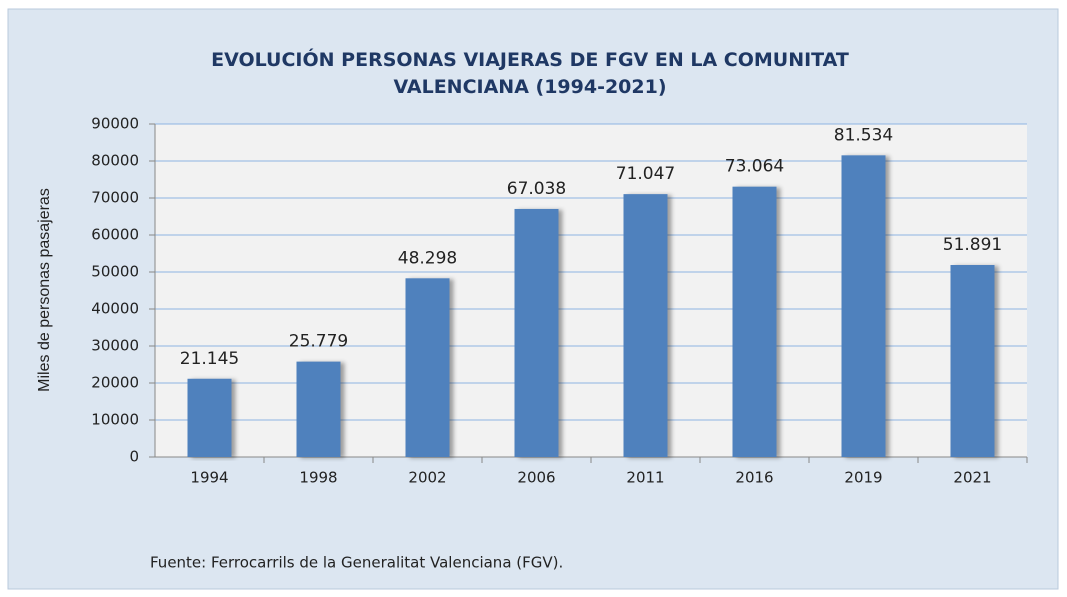 Image resolution: width=1067 pixels, height=597 pixels. What do you see at coordinates (863, 478) in the screenshot?
I see `x-tick-label: 2019` at bounding box center [863, 478].